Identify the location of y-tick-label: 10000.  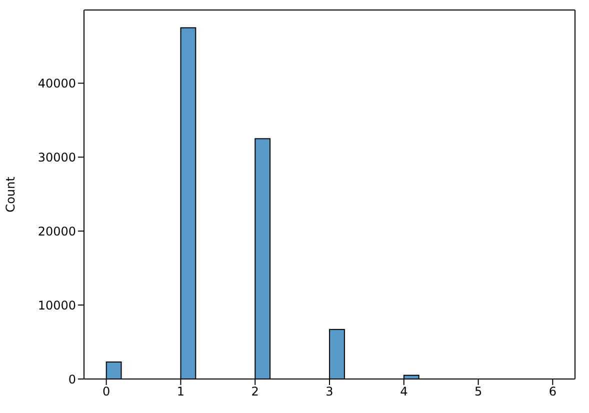
(57, 305).